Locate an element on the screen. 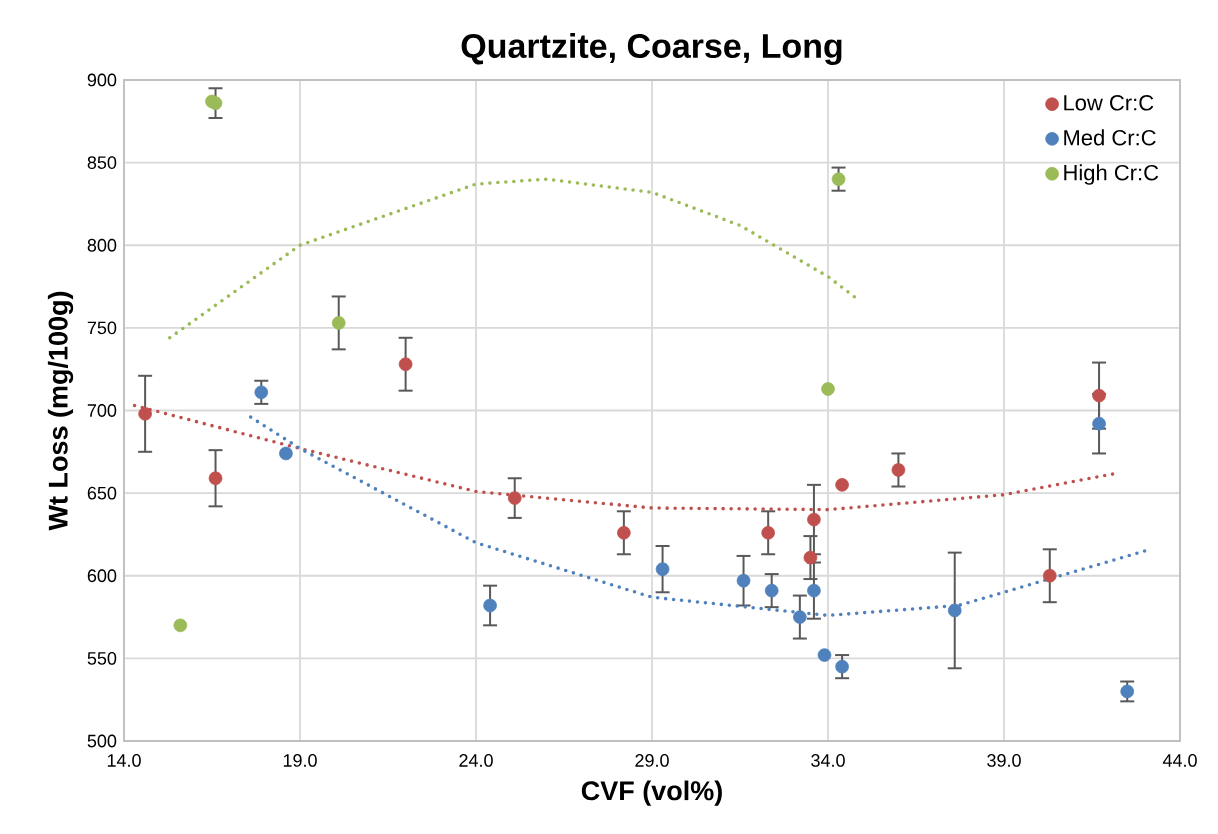  x-axis-title: CVF (vol%) is located at coordinates (651, 793).